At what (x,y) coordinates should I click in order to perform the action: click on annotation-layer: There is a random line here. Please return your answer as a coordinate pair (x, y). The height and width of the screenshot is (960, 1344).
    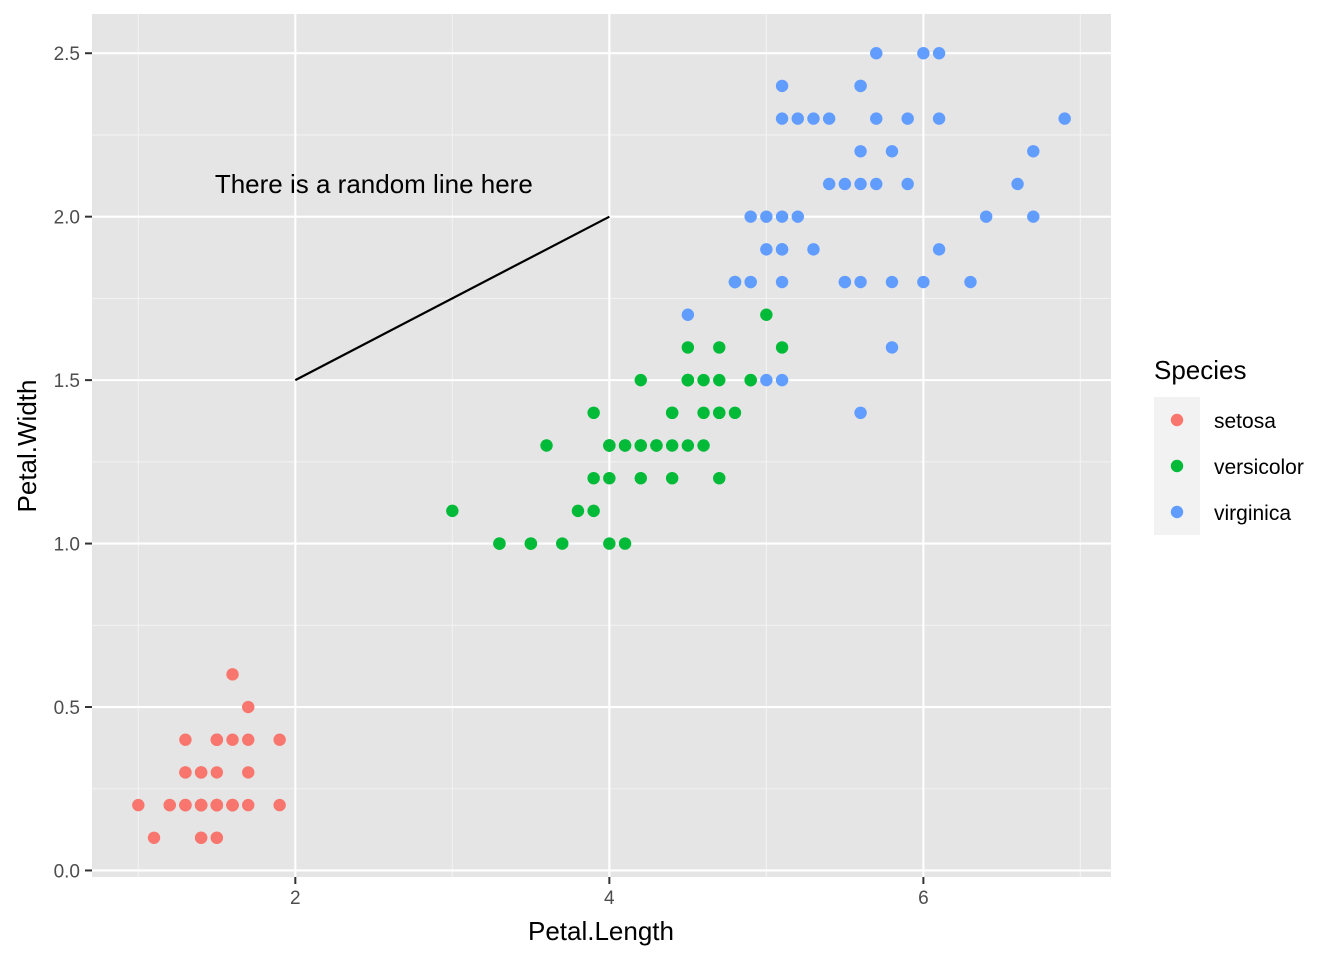
    Looking at the image, I should click on (412, 275).